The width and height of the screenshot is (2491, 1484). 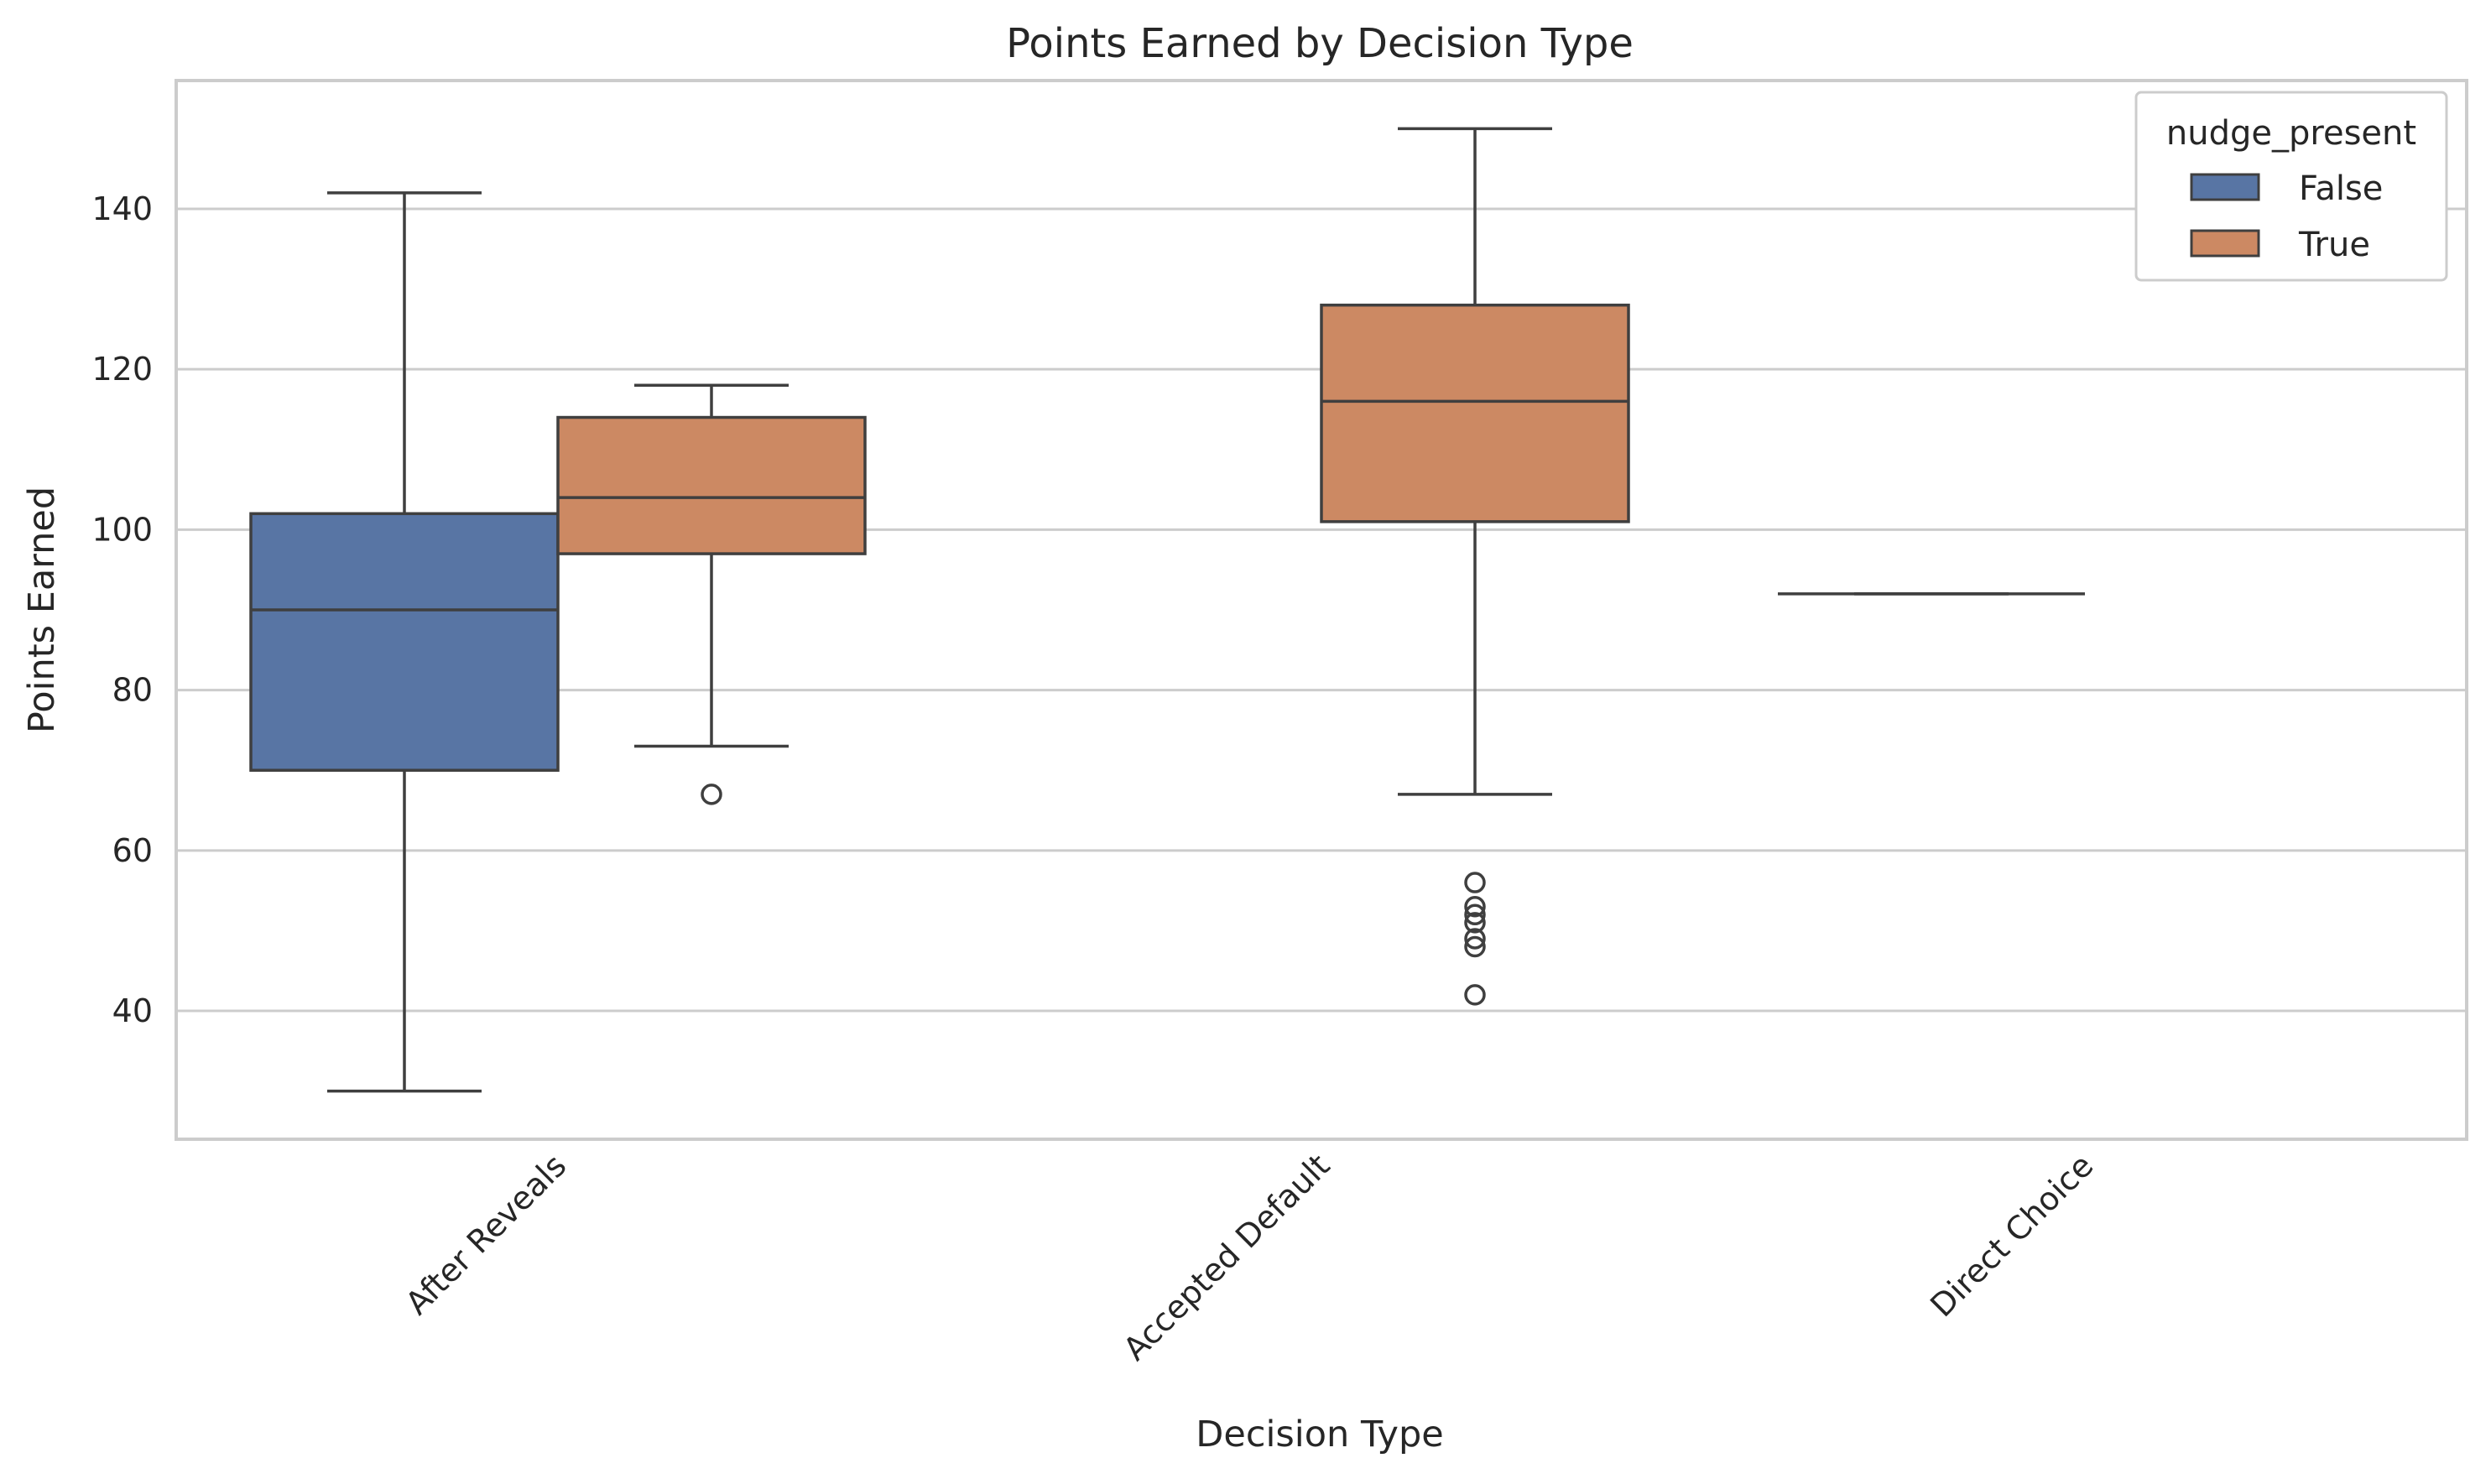 I want to click on box-true-after-reveals, so click(x=711, y=594).